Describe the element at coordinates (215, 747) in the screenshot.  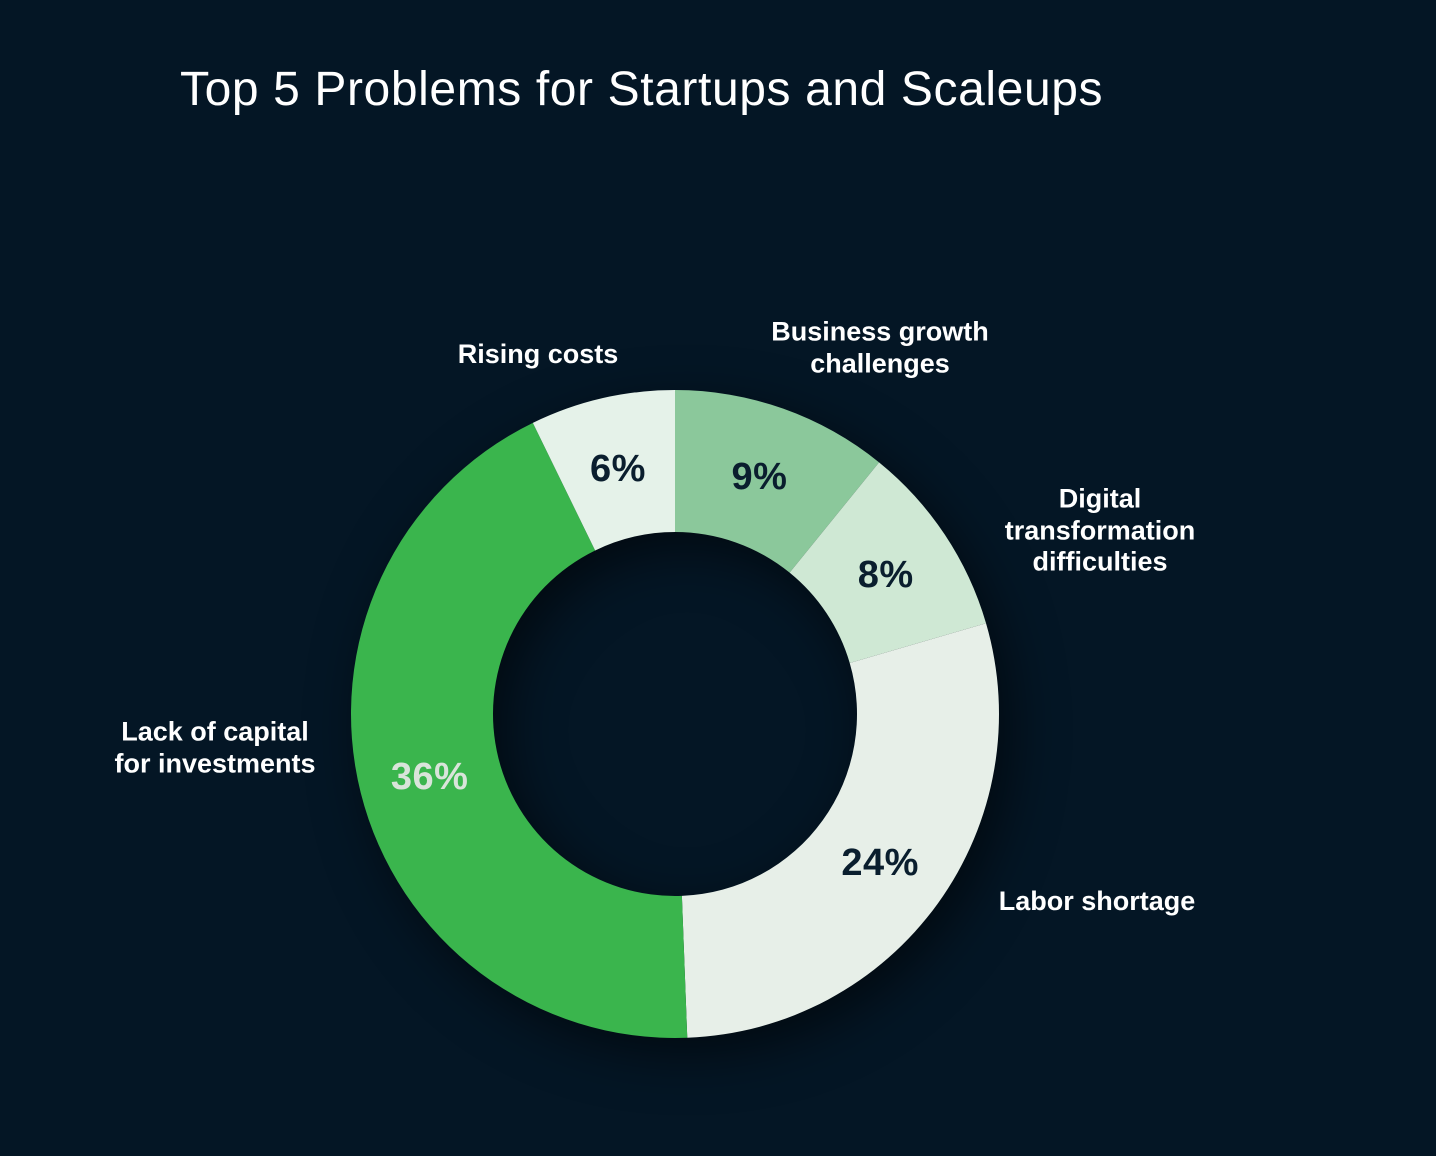
I see `slice-label-lack-of-capital-for-investments: Lack of capital for investments` at that location.